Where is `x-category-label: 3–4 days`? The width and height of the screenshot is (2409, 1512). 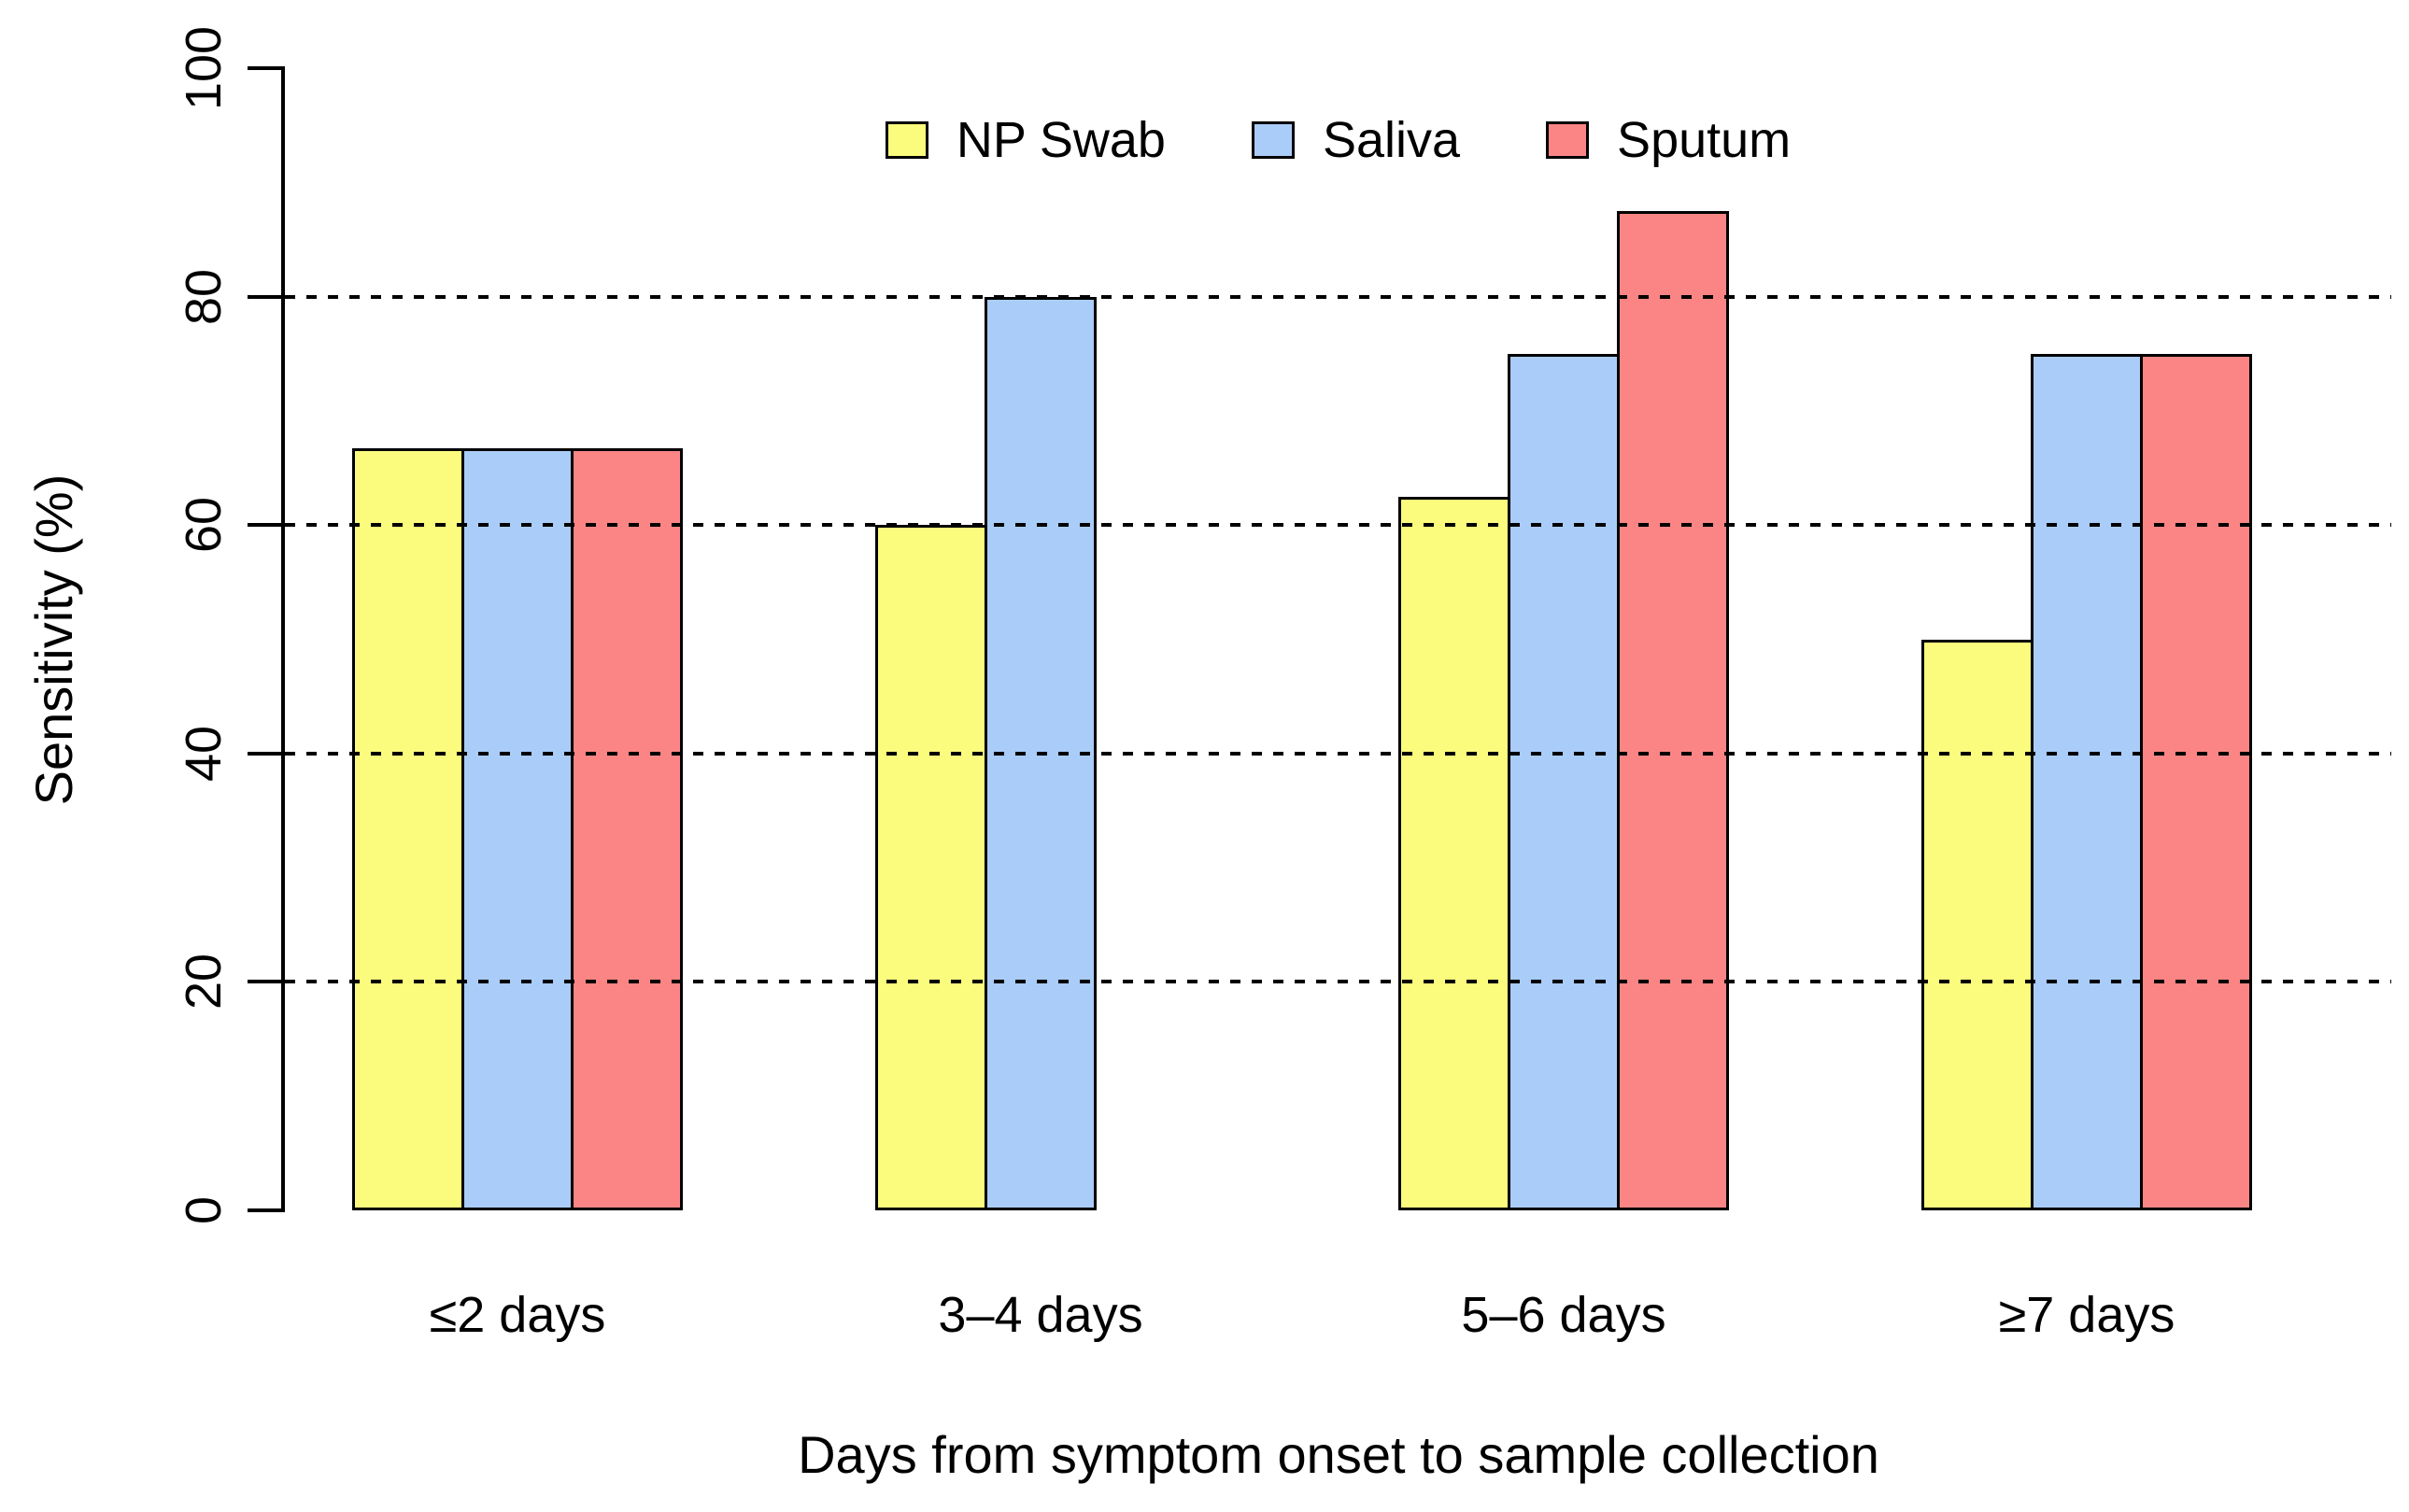
x-category-label: 3–4 days is located at coordinates (1040, 1315).